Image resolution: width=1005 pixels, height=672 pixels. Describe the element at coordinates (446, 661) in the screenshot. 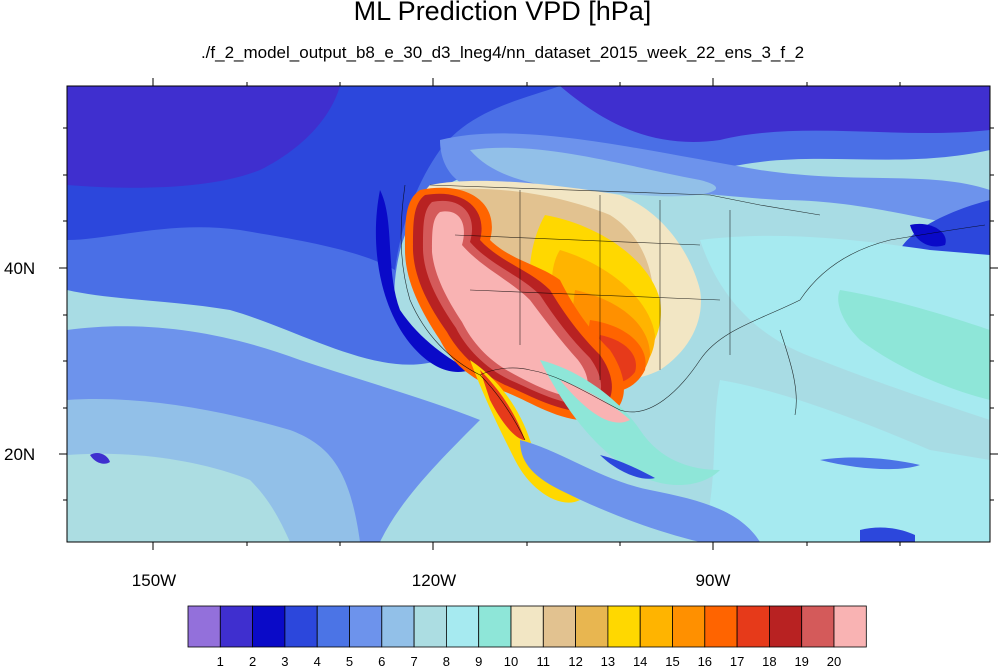

I see `colorbar-tick-label: 8` at that location.